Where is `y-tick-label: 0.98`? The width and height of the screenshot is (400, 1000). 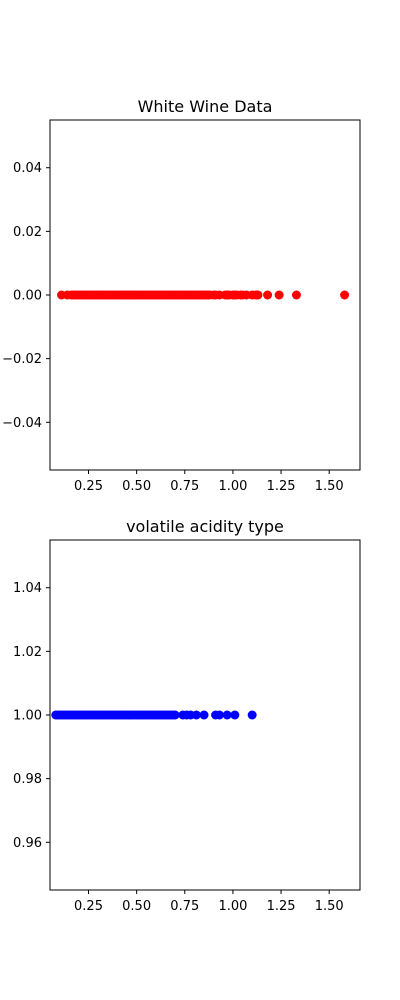
y-tick-label: 0.98 is located at coordinates (27, 779).